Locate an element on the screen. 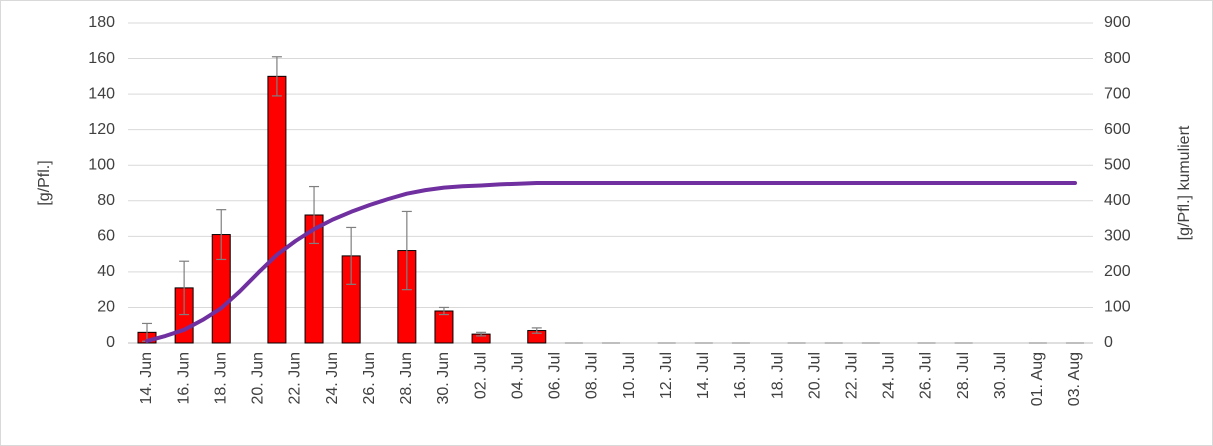  y-tick-label: 40 is located at coordinates (106, 271).